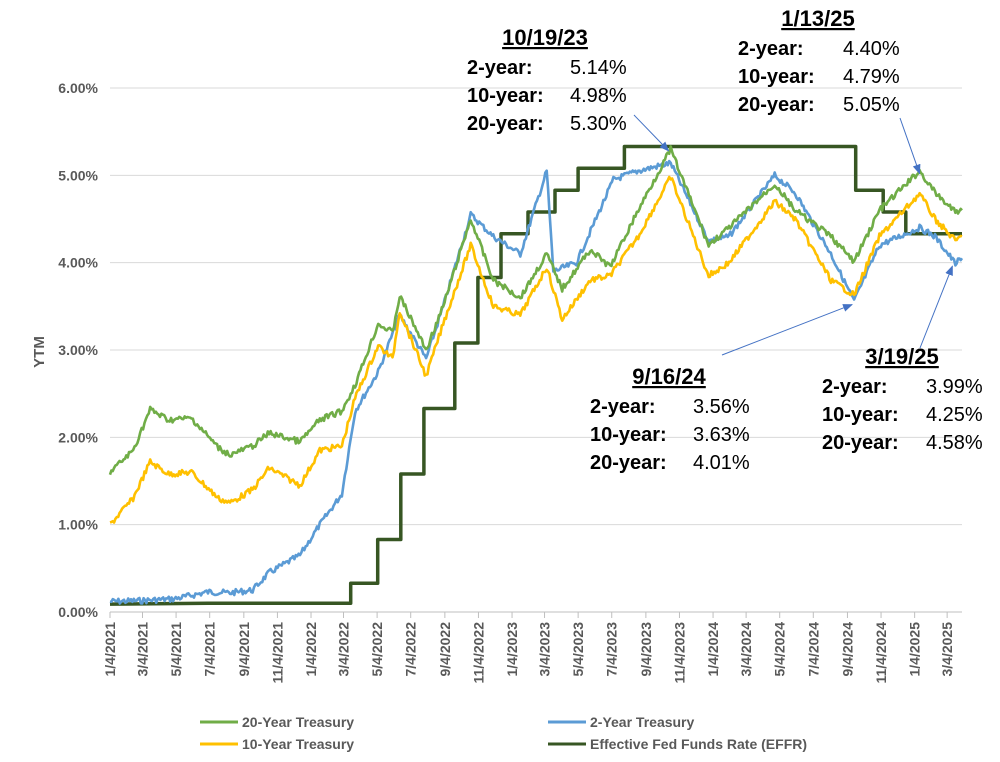 The height and width of the screenshot is (762, 1000). What do you see at coordinates (176, 649) in the screenshot?
I see `x-tick-label: 5/4/2021` at bounding box center [176, 649].